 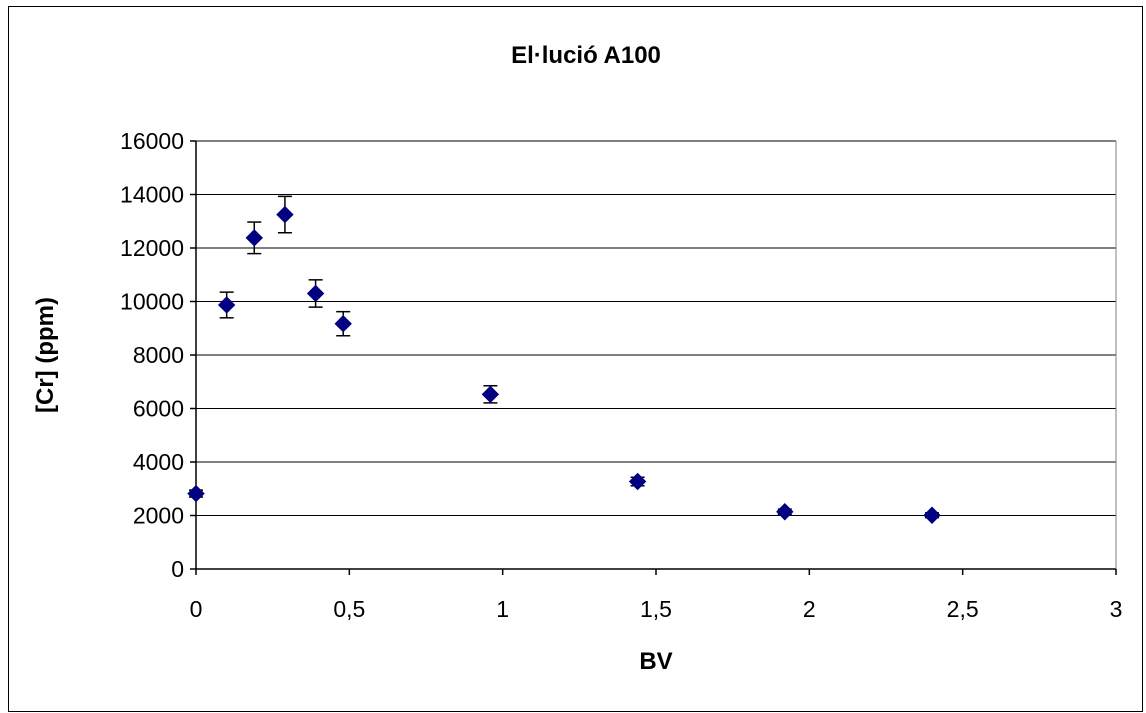 I want to click on y-axis-title: [Cr] (ppm), so click(x=45, y=355).